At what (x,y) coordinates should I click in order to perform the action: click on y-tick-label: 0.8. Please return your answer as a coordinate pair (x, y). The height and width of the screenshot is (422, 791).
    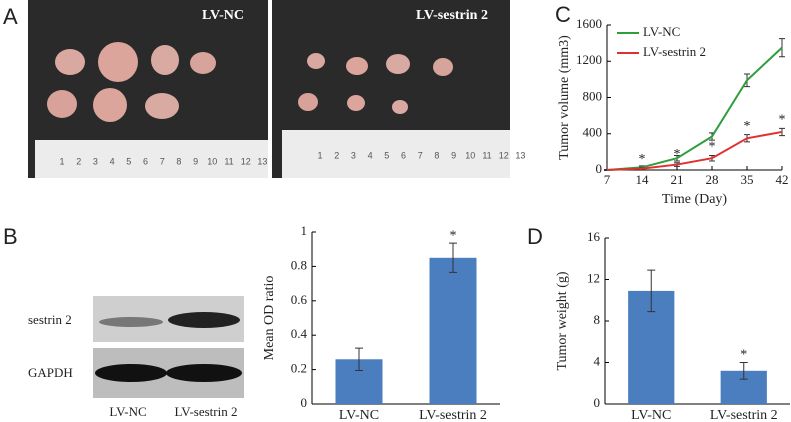
    Looking at the image, I should click on (299, 264).